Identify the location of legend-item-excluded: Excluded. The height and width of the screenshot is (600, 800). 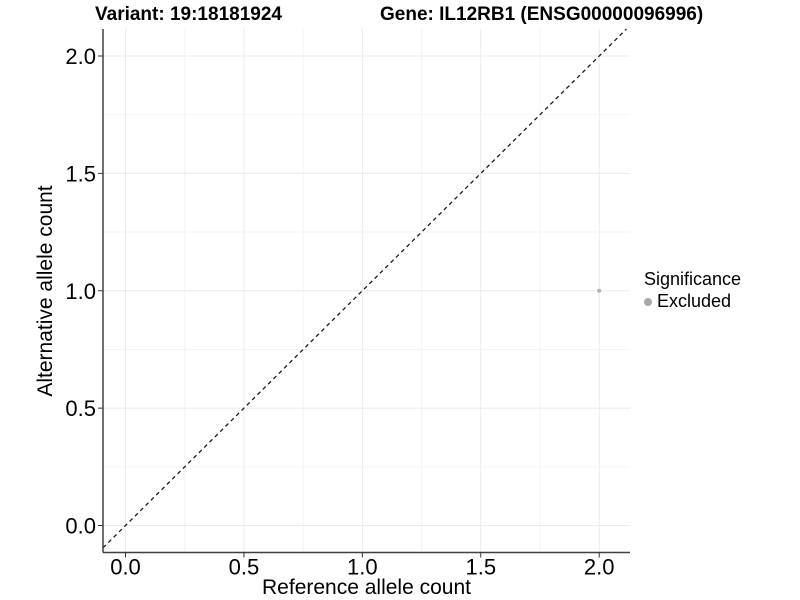
(692, 301).